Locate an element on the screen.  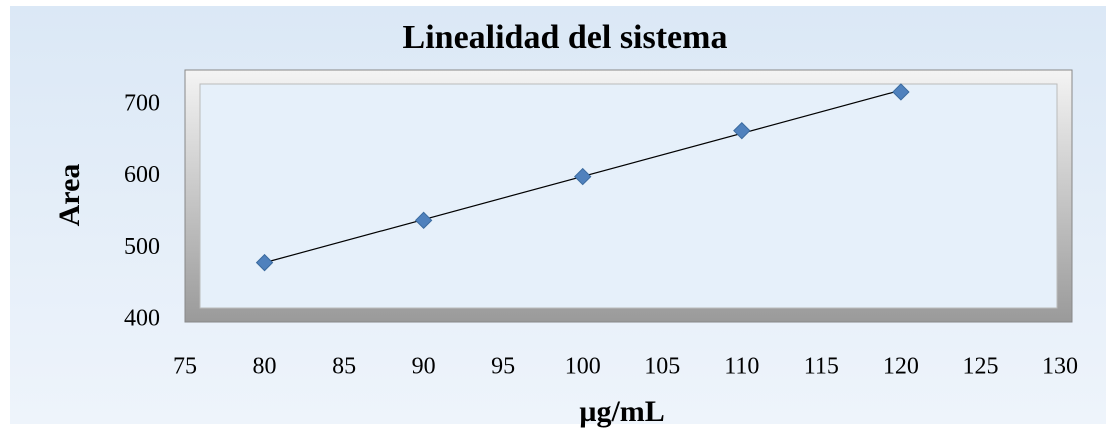
x-tick-label: 85 is located at coordinates (344, 367).